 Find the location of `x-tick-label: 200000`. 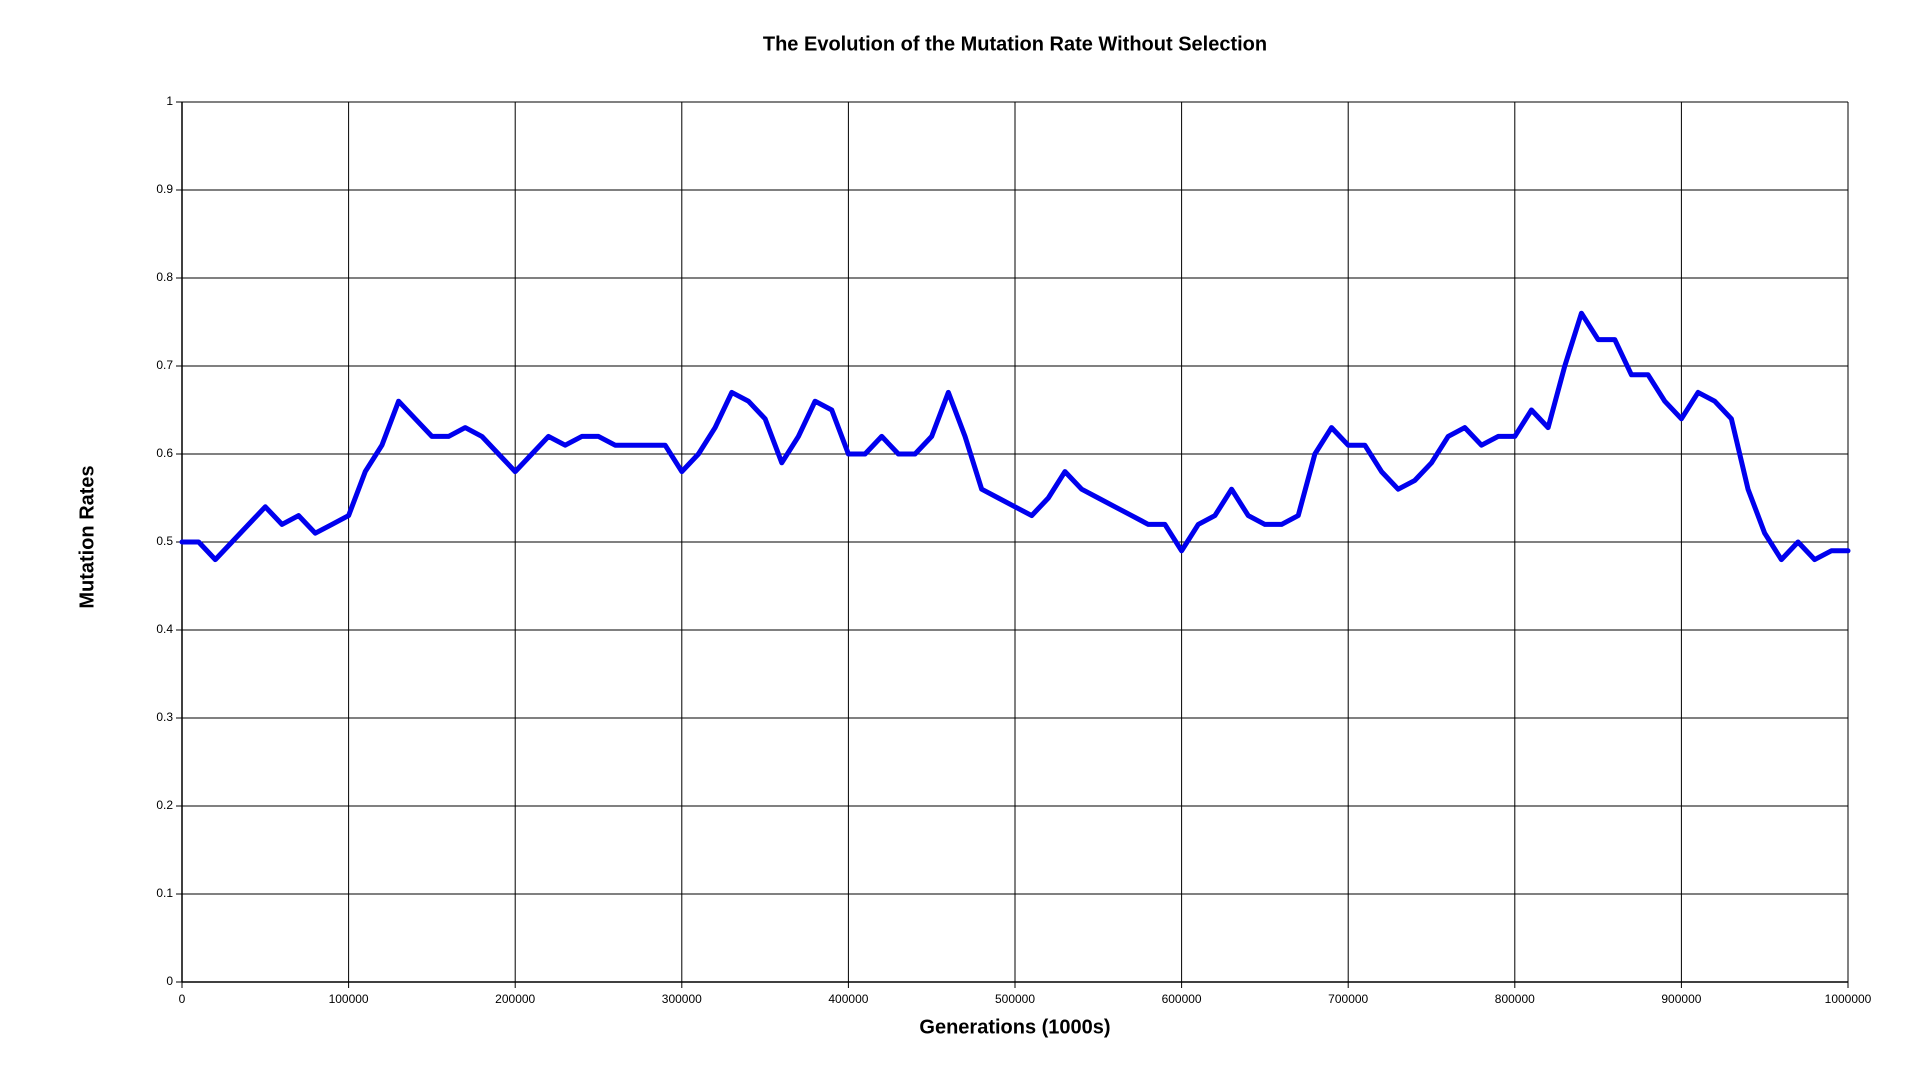

x-tick-label: 200000 is located at coordinates (515, 999).